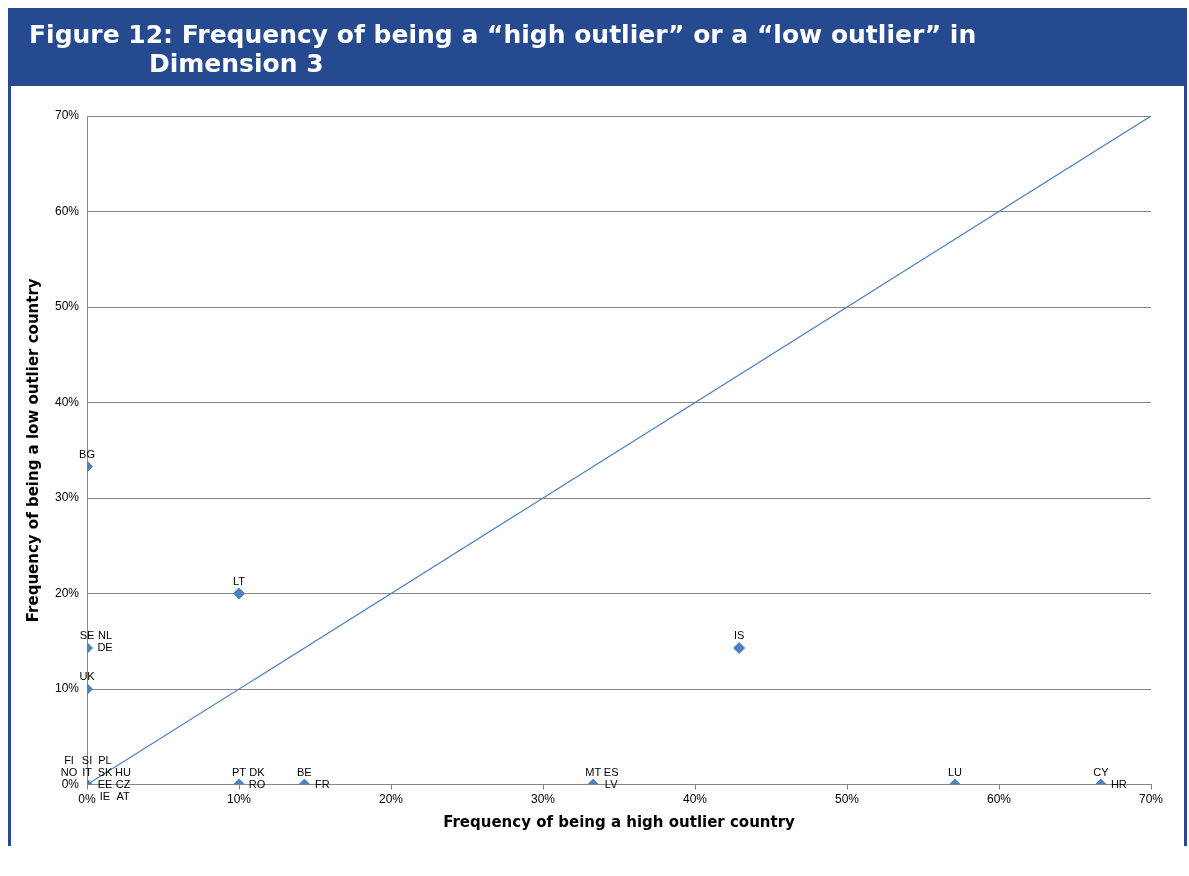 The width and height of the screenshot is (1189, 876). What do you see at coordinates (123, 795) in the screenshot?
I see `annotation: AT` at bounding box center [123, 795].